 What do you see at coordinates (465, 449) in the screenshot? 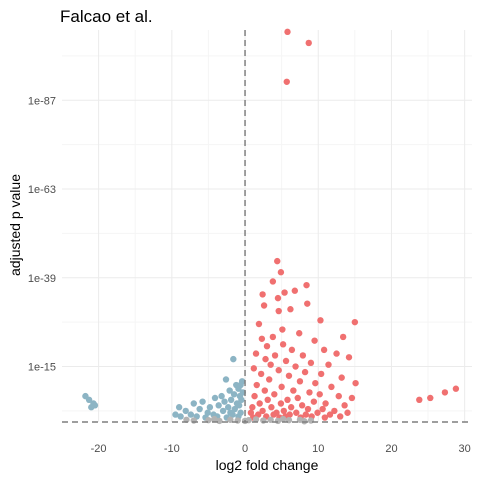
I see `x-tick-label: 30` at bounding box center [465, 449].